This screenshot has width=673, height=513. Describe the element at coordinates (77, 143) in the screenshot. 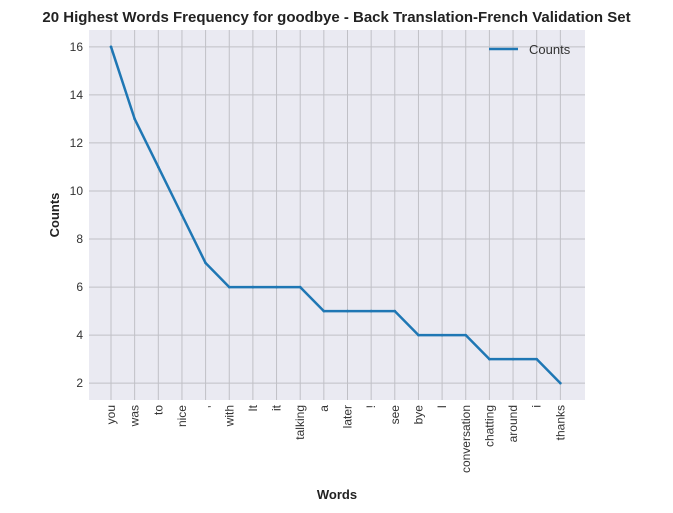

I see `y-tick-label: 12` at that location.